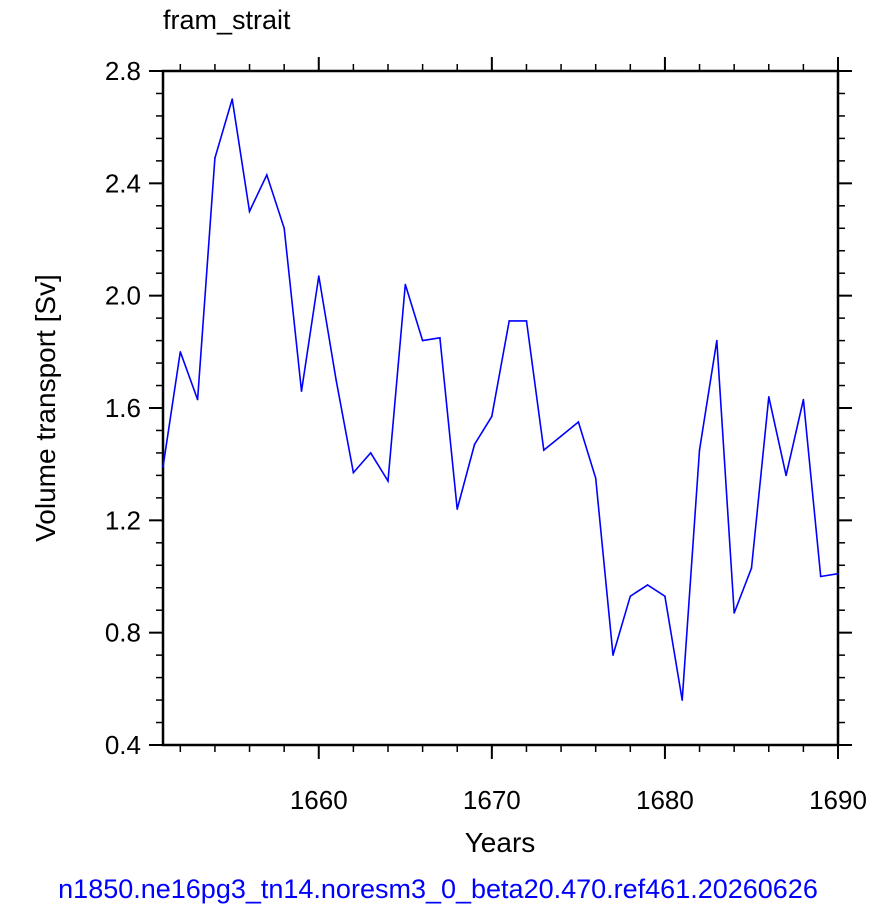  I want to click on y-tick-label: 1.6, so click(123, 408).